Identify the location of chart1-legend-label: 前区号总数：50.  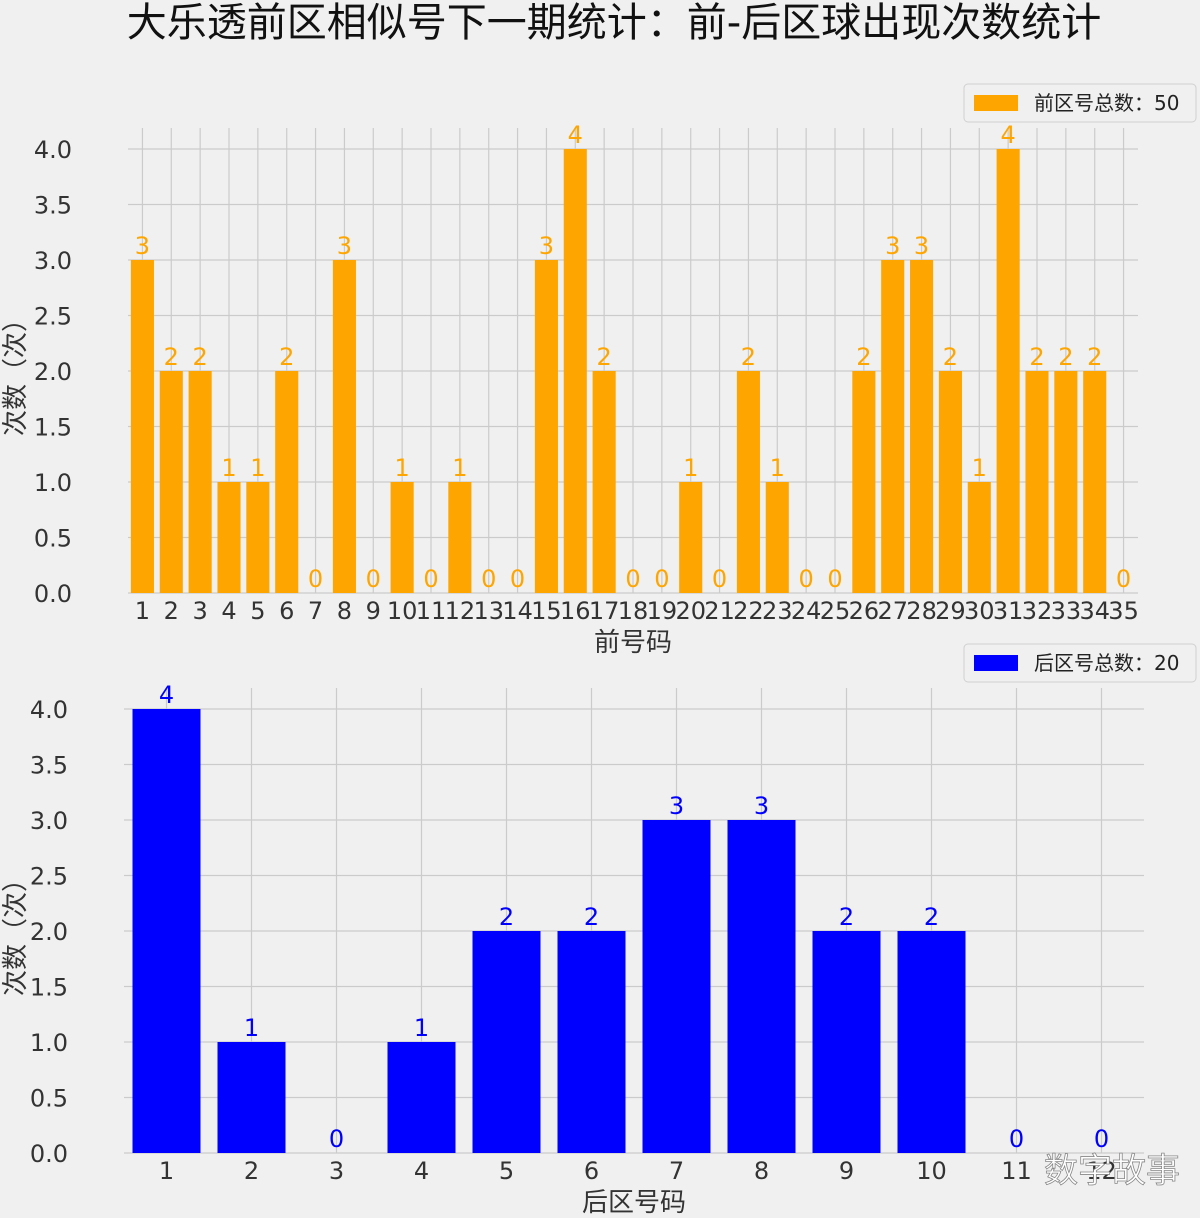
(1106, 103).